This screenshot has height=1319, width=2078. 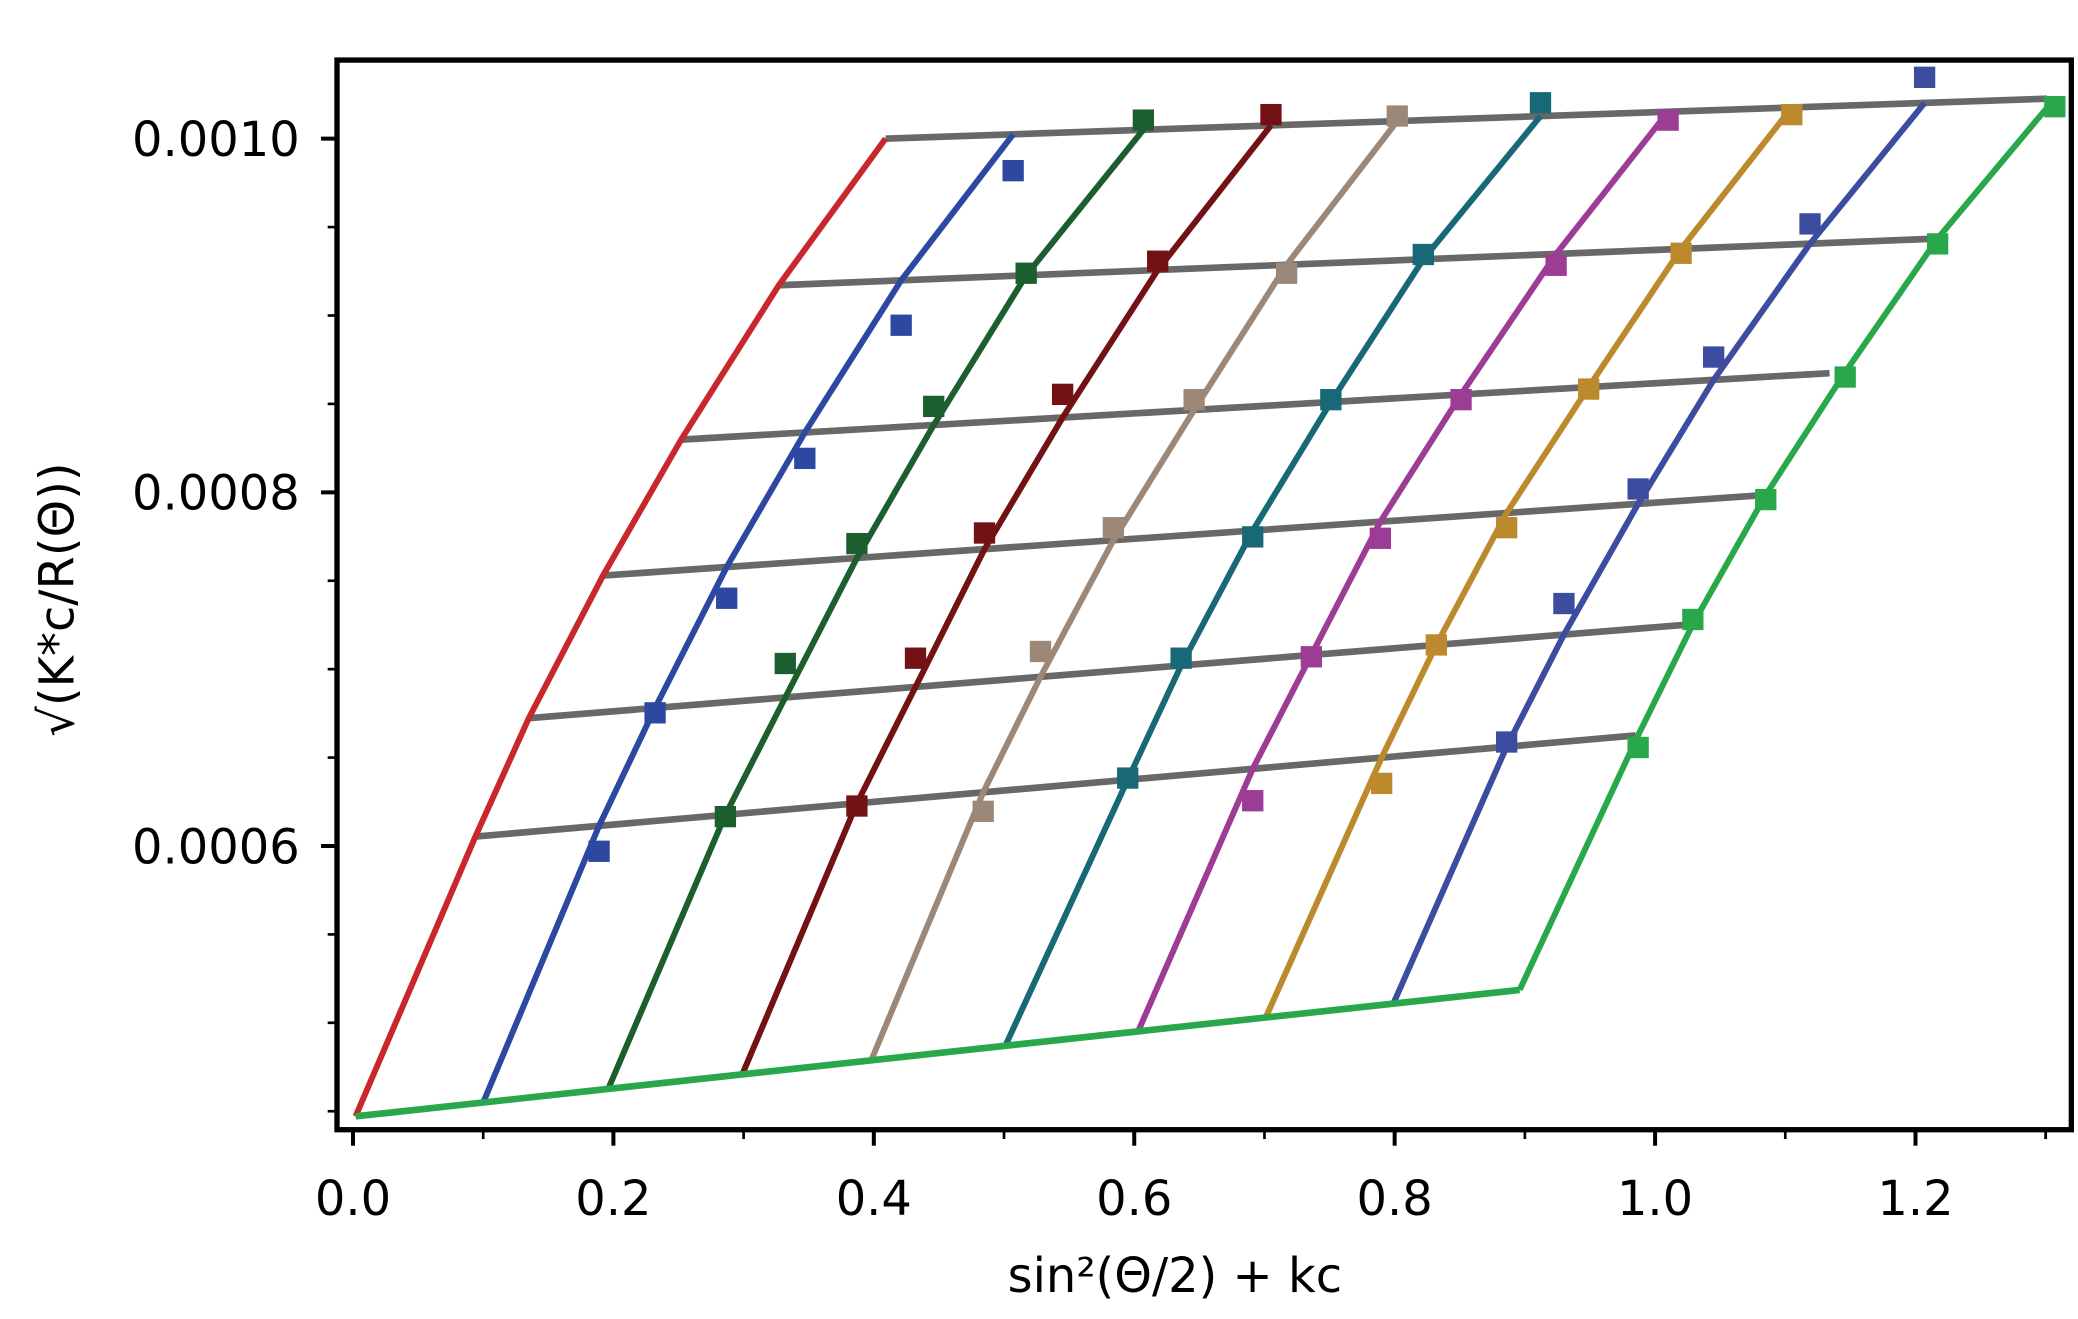 What do you see at coordinates (1040, 651) in the screenshot?
I see `data-point-angle4-c2` at bounding box center [1040, 651].